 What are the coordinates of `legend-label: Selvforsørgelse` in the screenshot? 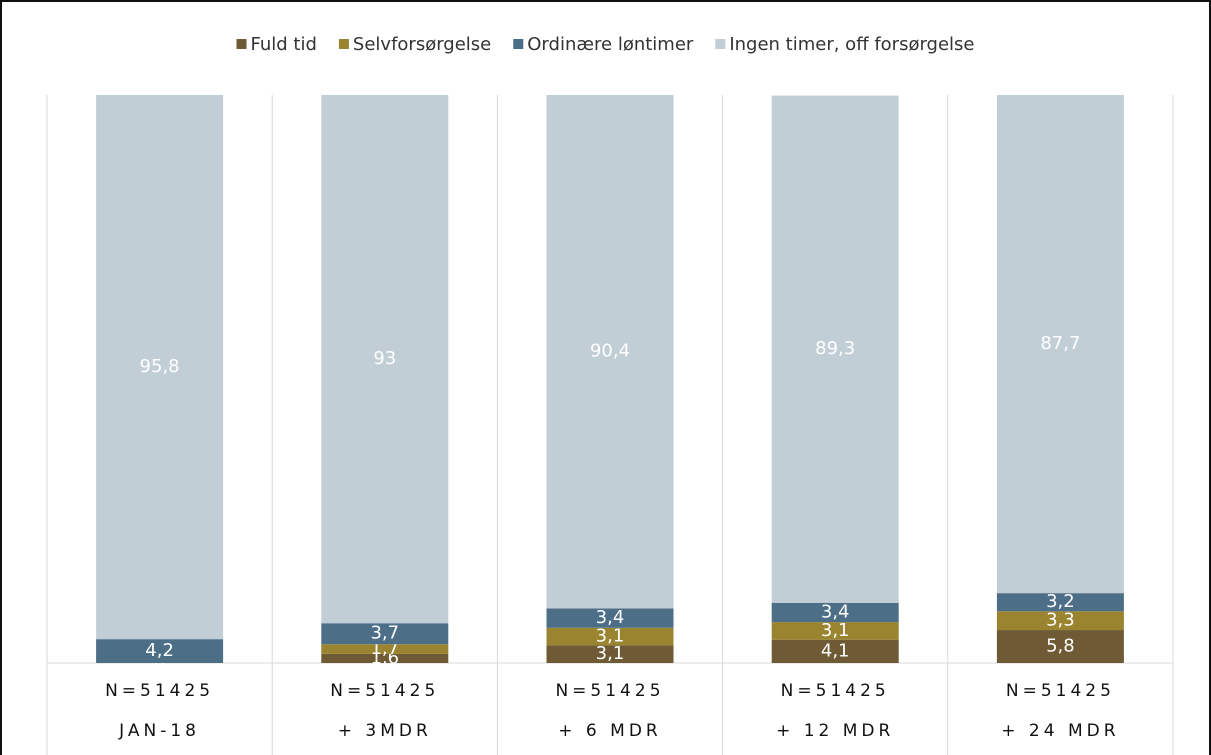 It's located at (422, 44).